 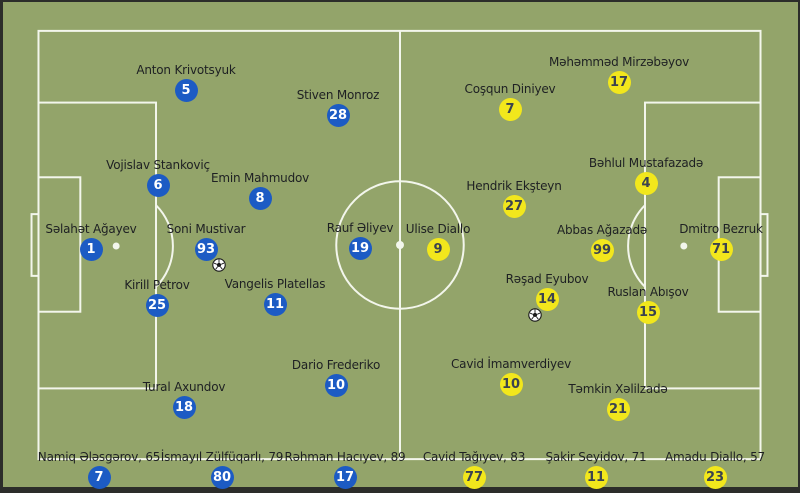 I want to click on center-circle, so click(x=400, y=245).